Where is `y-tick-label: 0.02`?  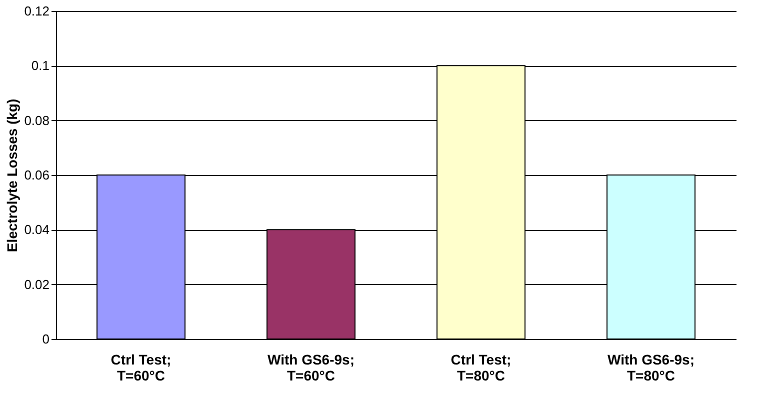 y-tick-label: 0.02 is located at coordinates (37, 284).